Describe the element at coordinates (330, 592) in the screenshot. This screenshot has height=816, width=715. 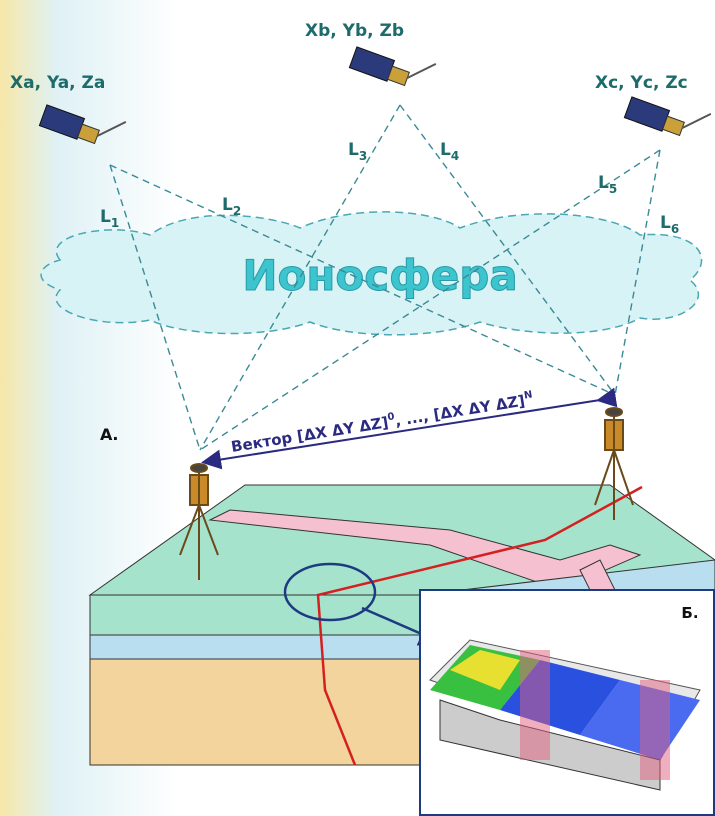
I see `zoom-circle` at that location.